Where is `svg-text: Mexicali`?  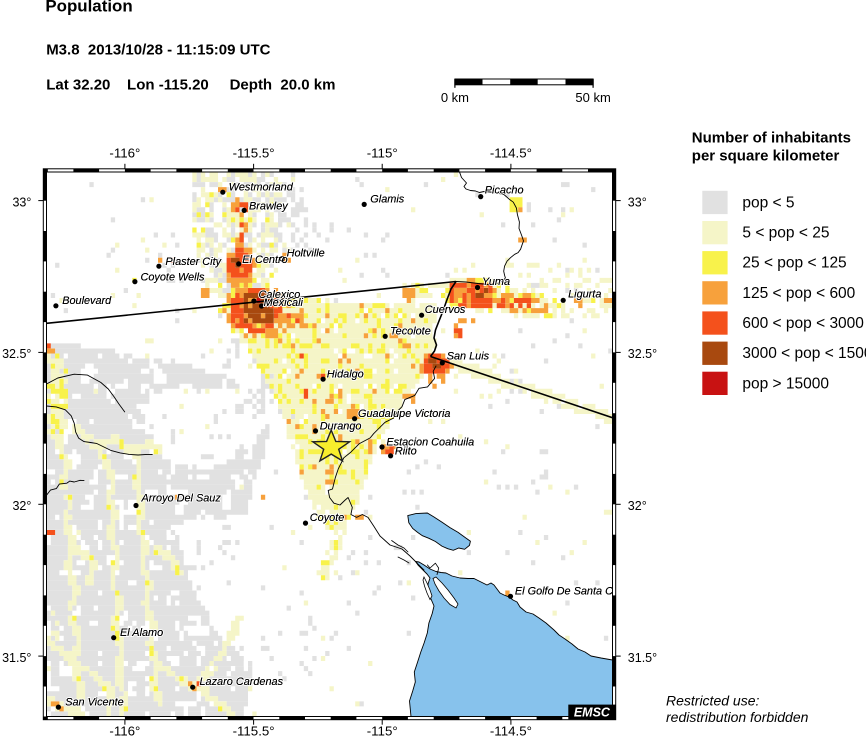
svg-text: Mexicali is located at coordinates (284, 303).